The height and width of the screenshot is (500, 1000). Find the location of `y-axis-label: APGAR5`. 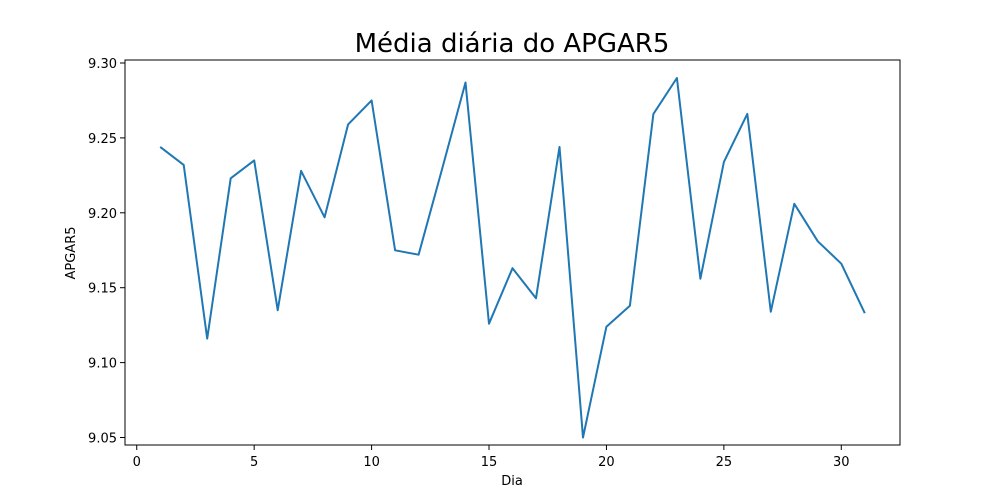

y-axis-label: APGAR5 is located at coordinates (71, 252).